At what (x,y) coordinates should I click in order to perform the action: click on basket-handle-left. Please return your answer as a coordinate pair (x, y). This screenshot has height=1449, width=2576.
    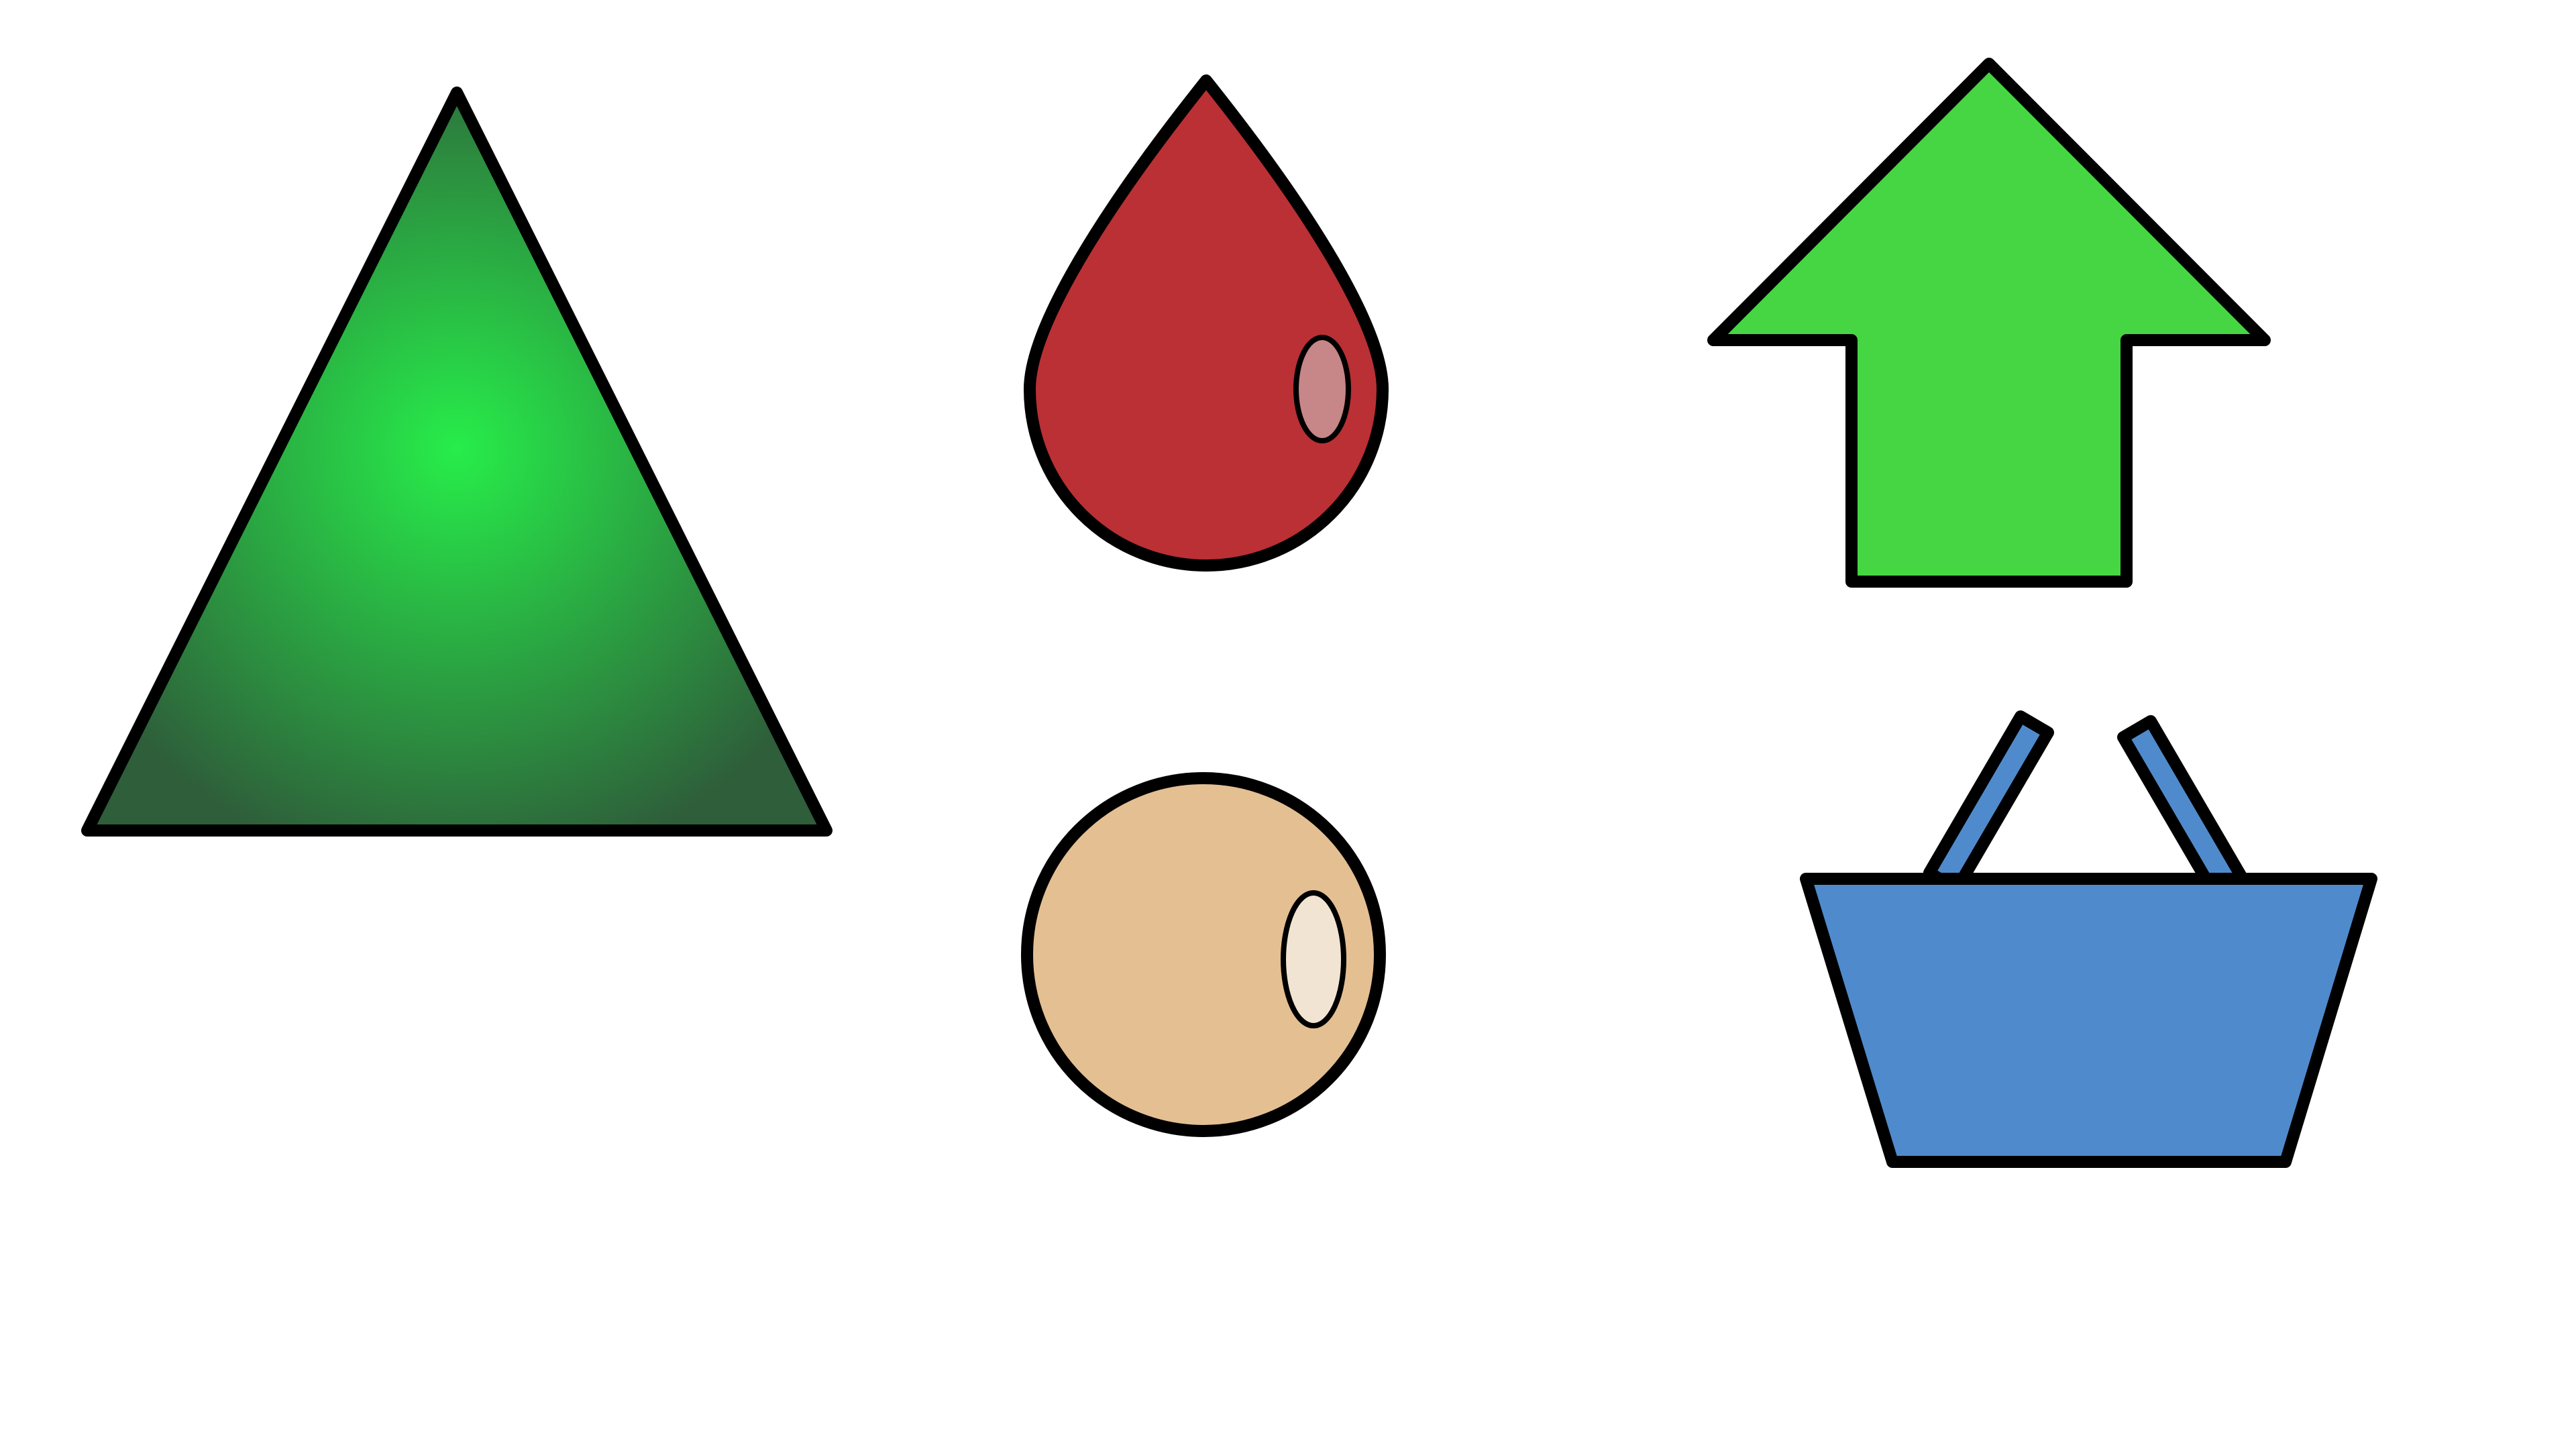
    Looking at the image, I should click on (1988, 802).